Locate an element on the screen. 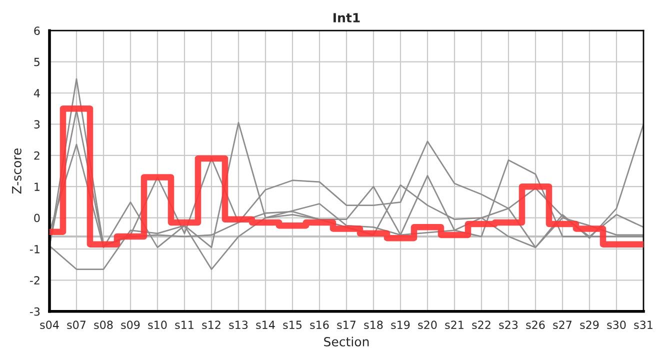 The height and width of the screenshot is (360, 660). x-tick-label: s31 is located at coordinates (643, 325).